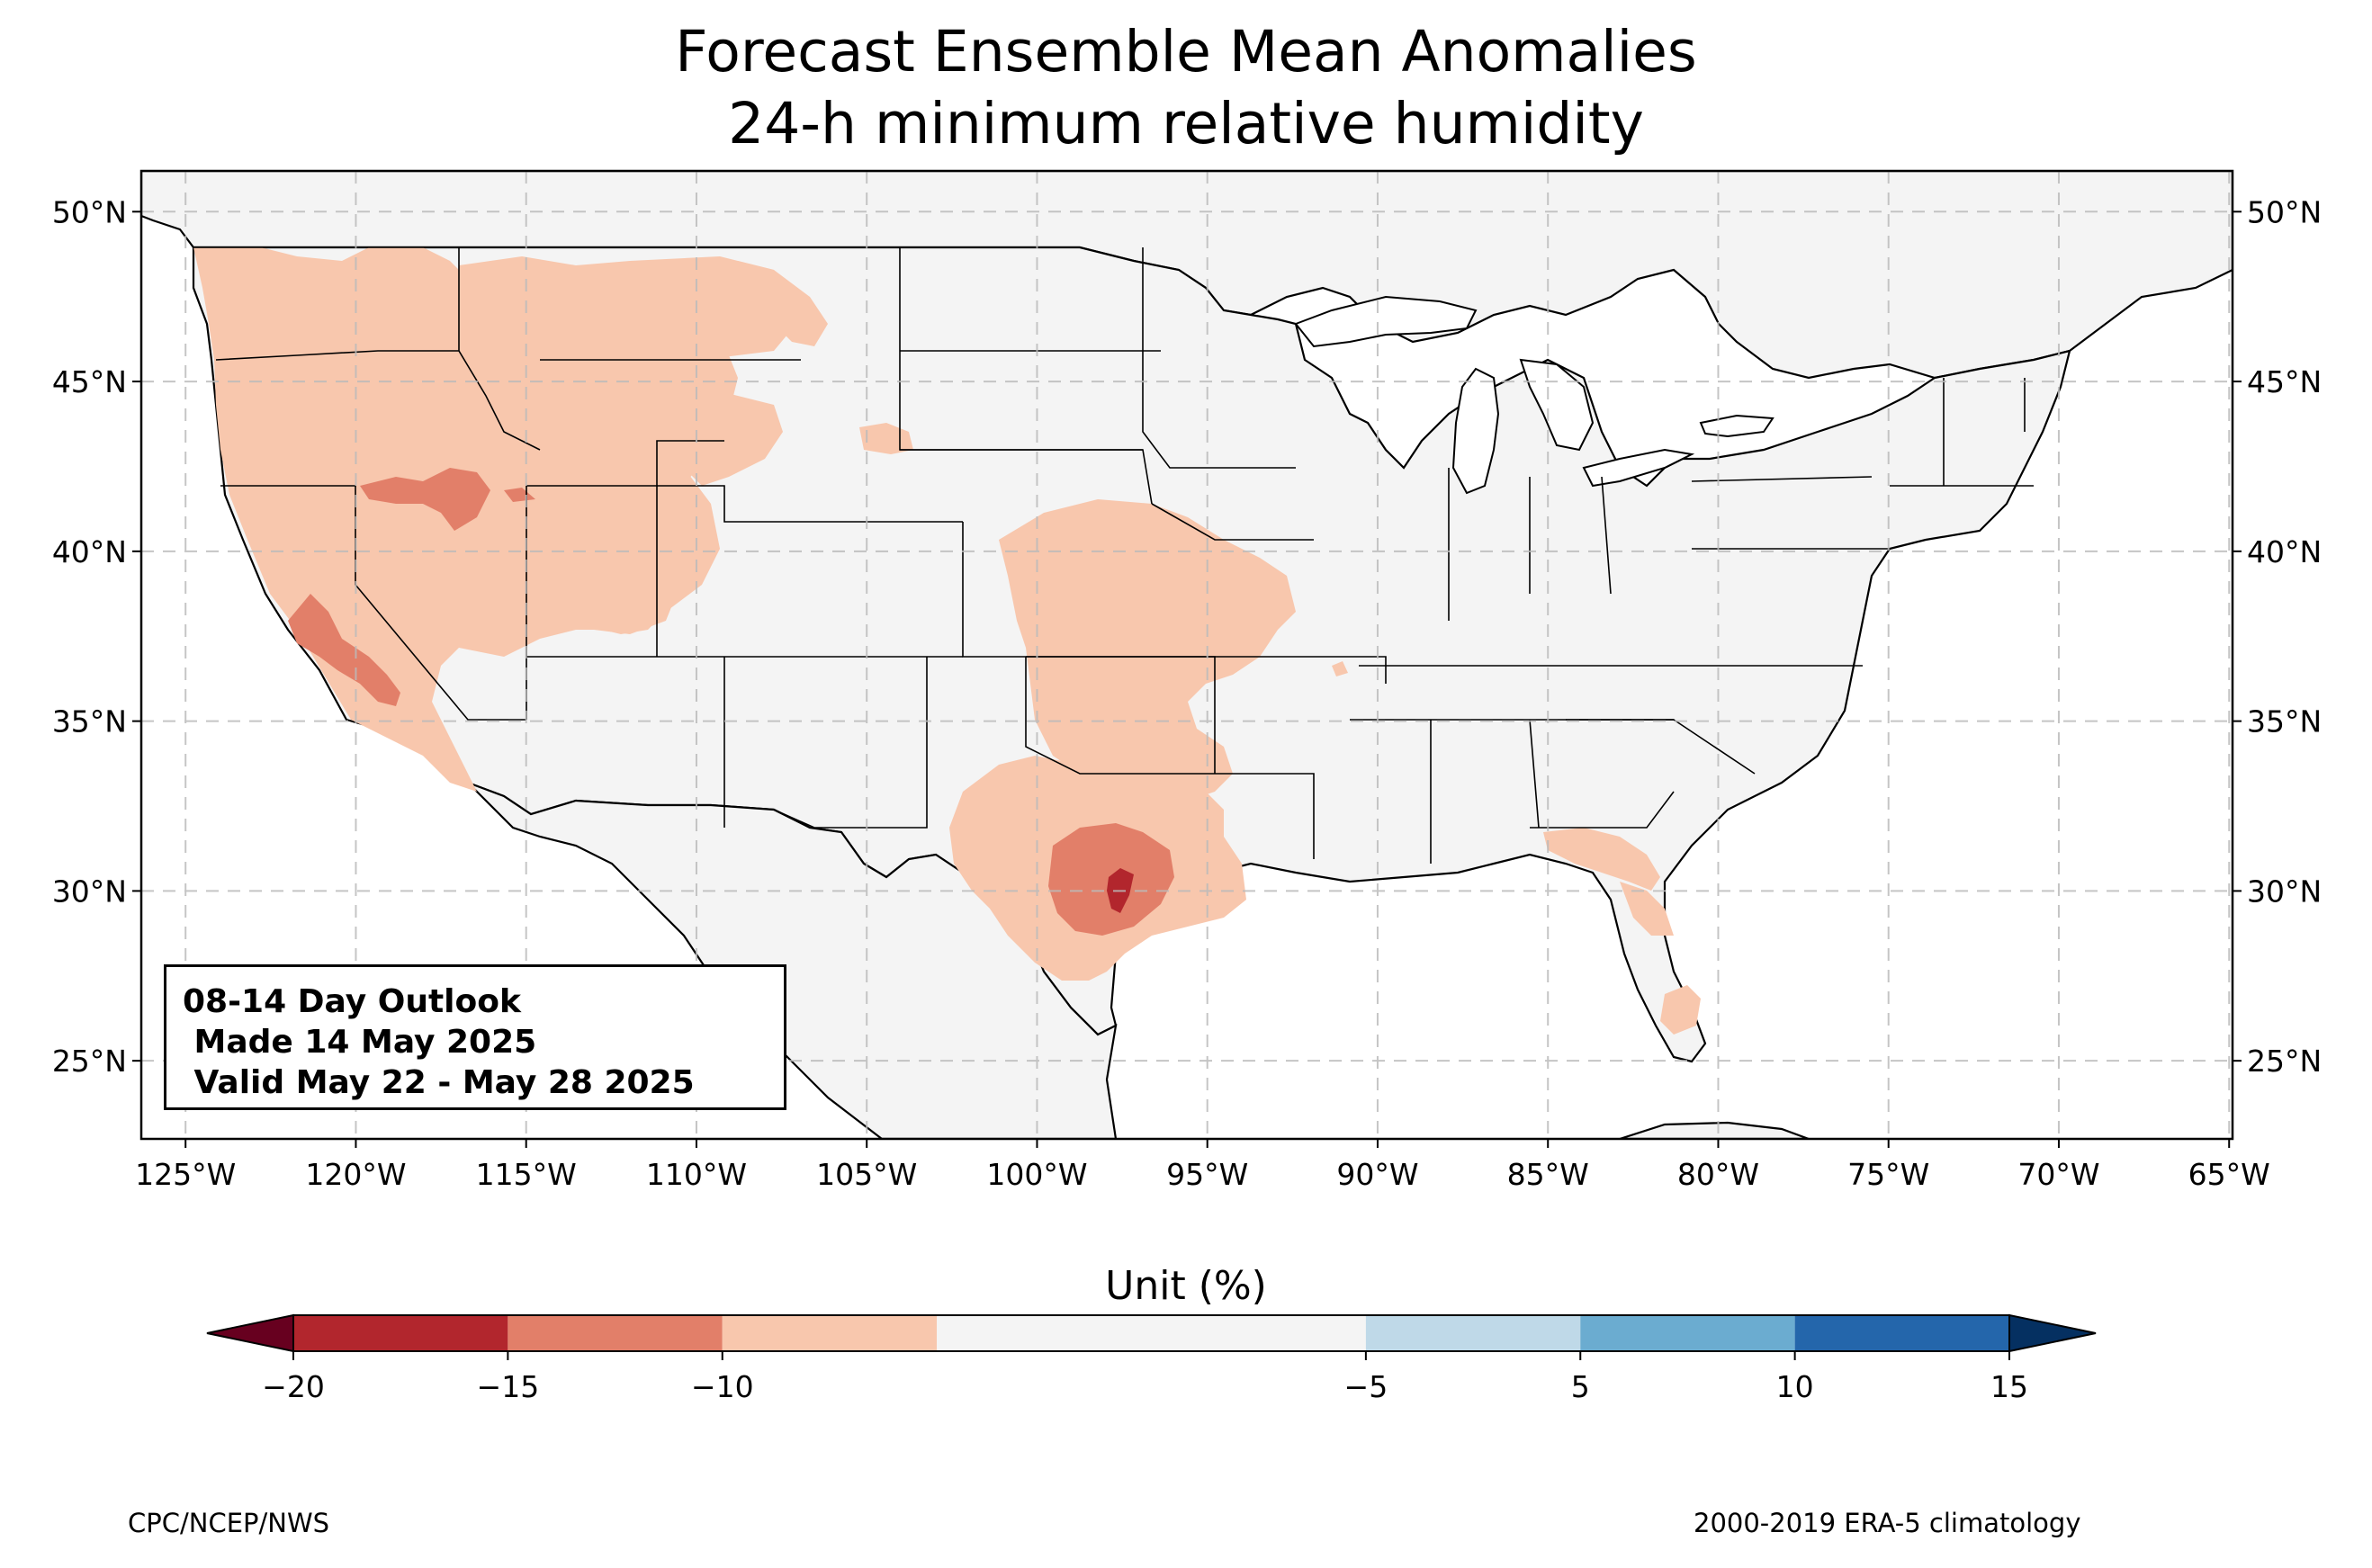  What do you see at coordinates (1147, 650) in the screenshot?
I see `anomaly-central-plains` at bounding box center [1147, 650].